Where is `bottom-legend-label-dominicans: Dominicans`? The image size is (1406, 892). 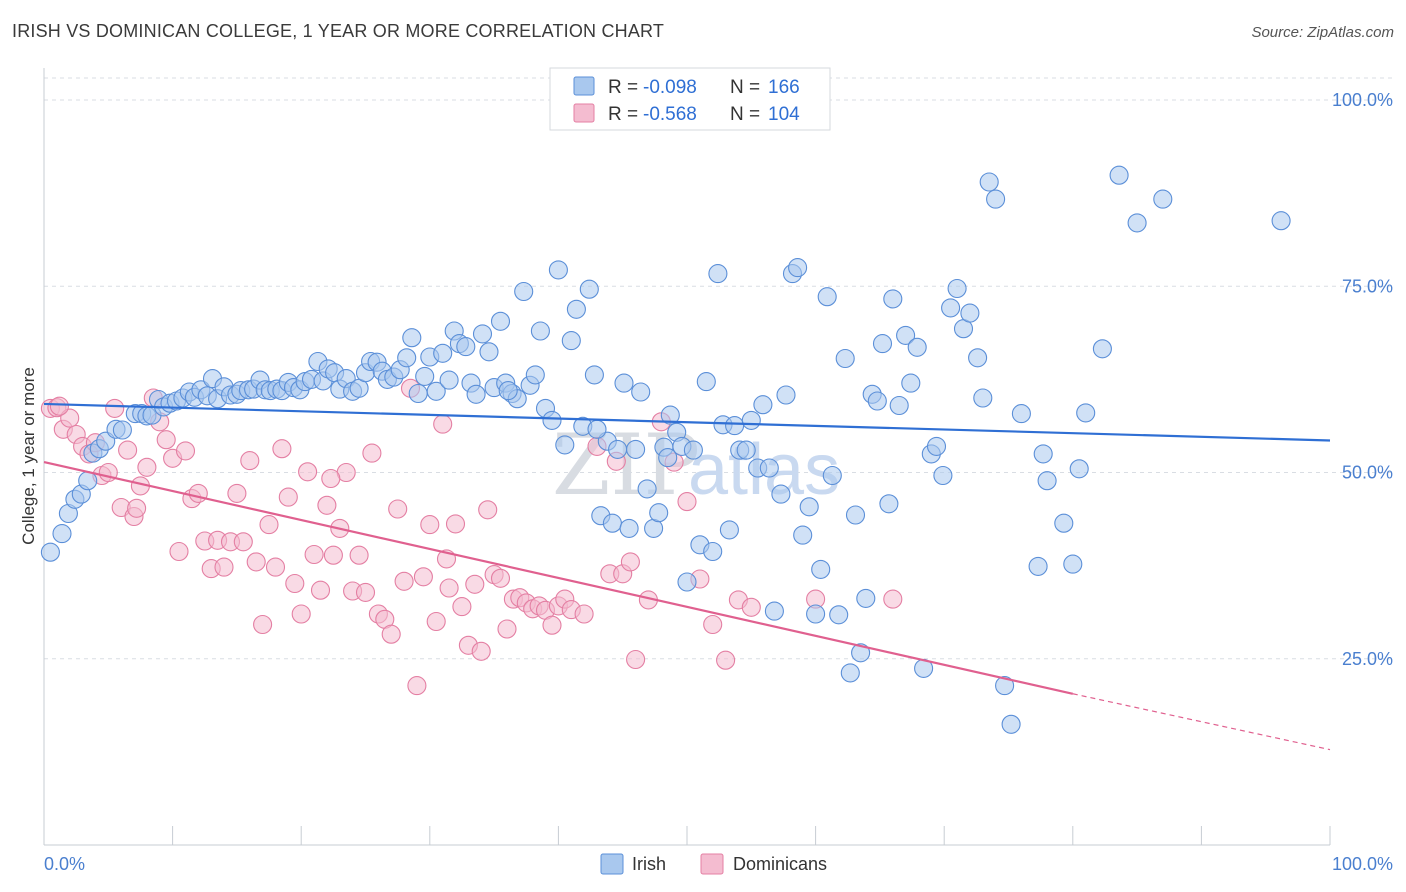
bottom-legend-label-dominicans: Dominicans is located at coordinates (780, 864).